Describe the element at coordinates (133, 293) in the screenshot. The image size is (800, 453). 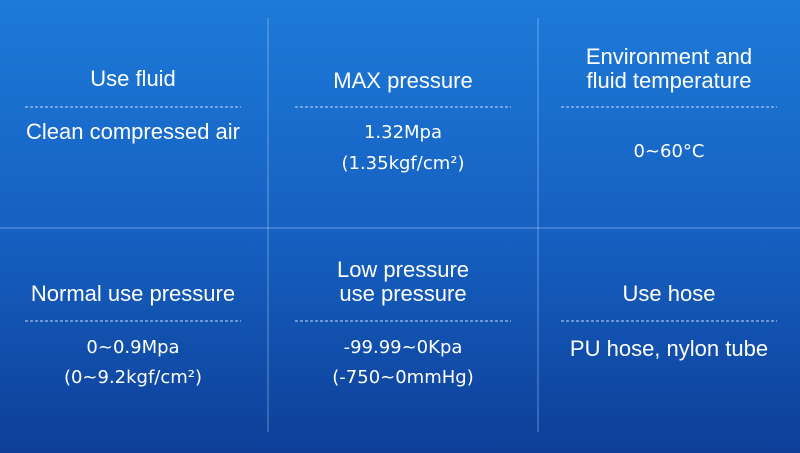
I see `cell-title: Normal use pressure` at that location.